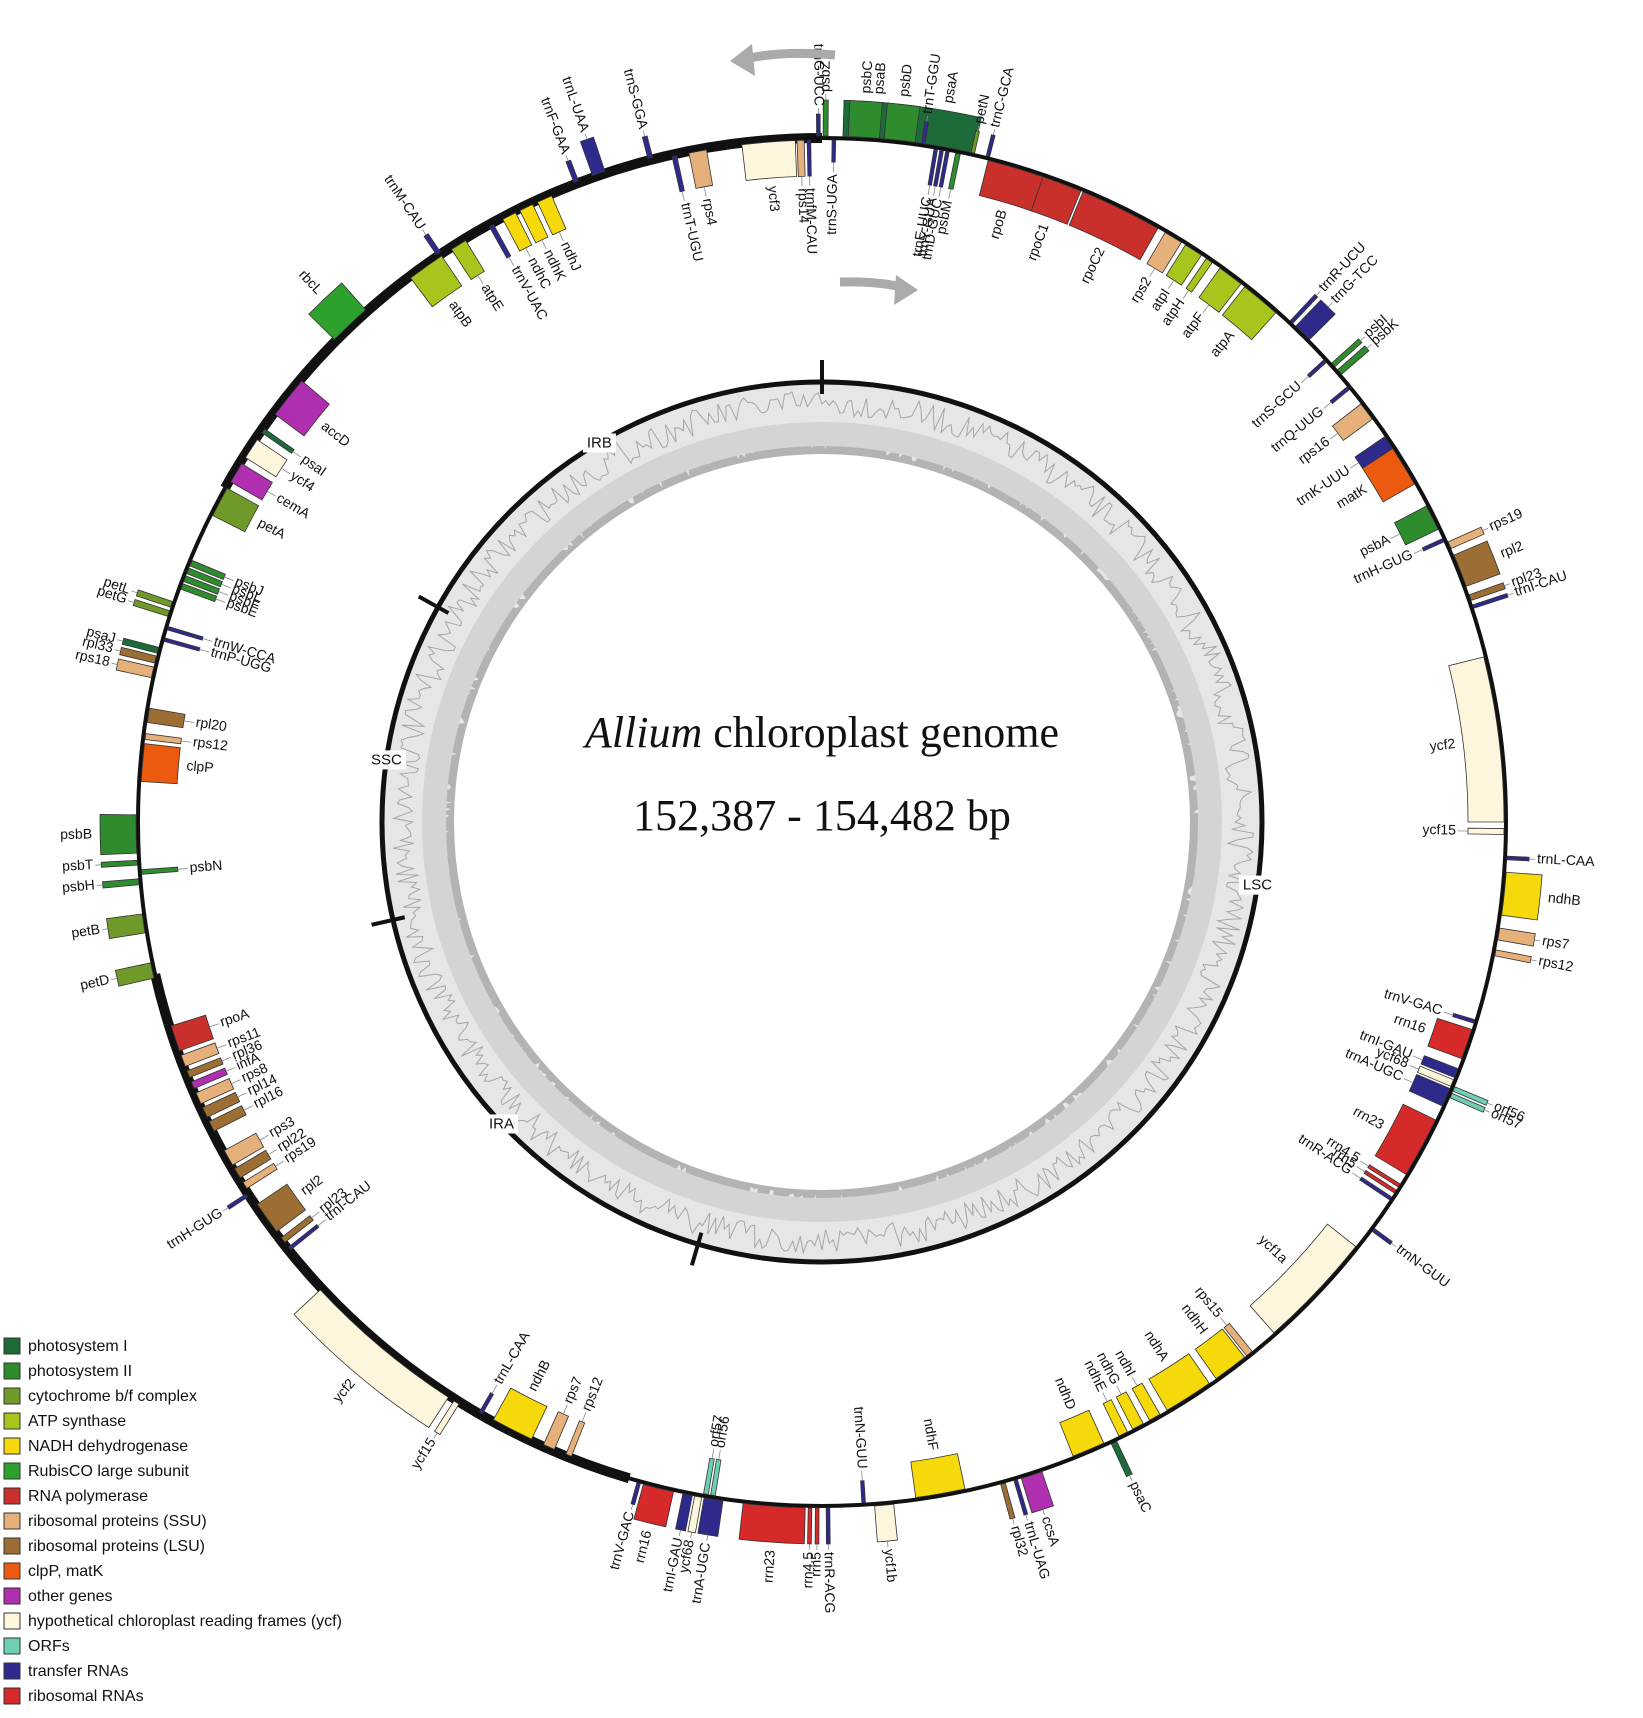 Image resolution: width=1643 pixels, height=1718 pixels. Describe the element at coordinates (822, 815) in the screenshot. I see `genome-size: 152,387 - 154,482 bp` at that location.